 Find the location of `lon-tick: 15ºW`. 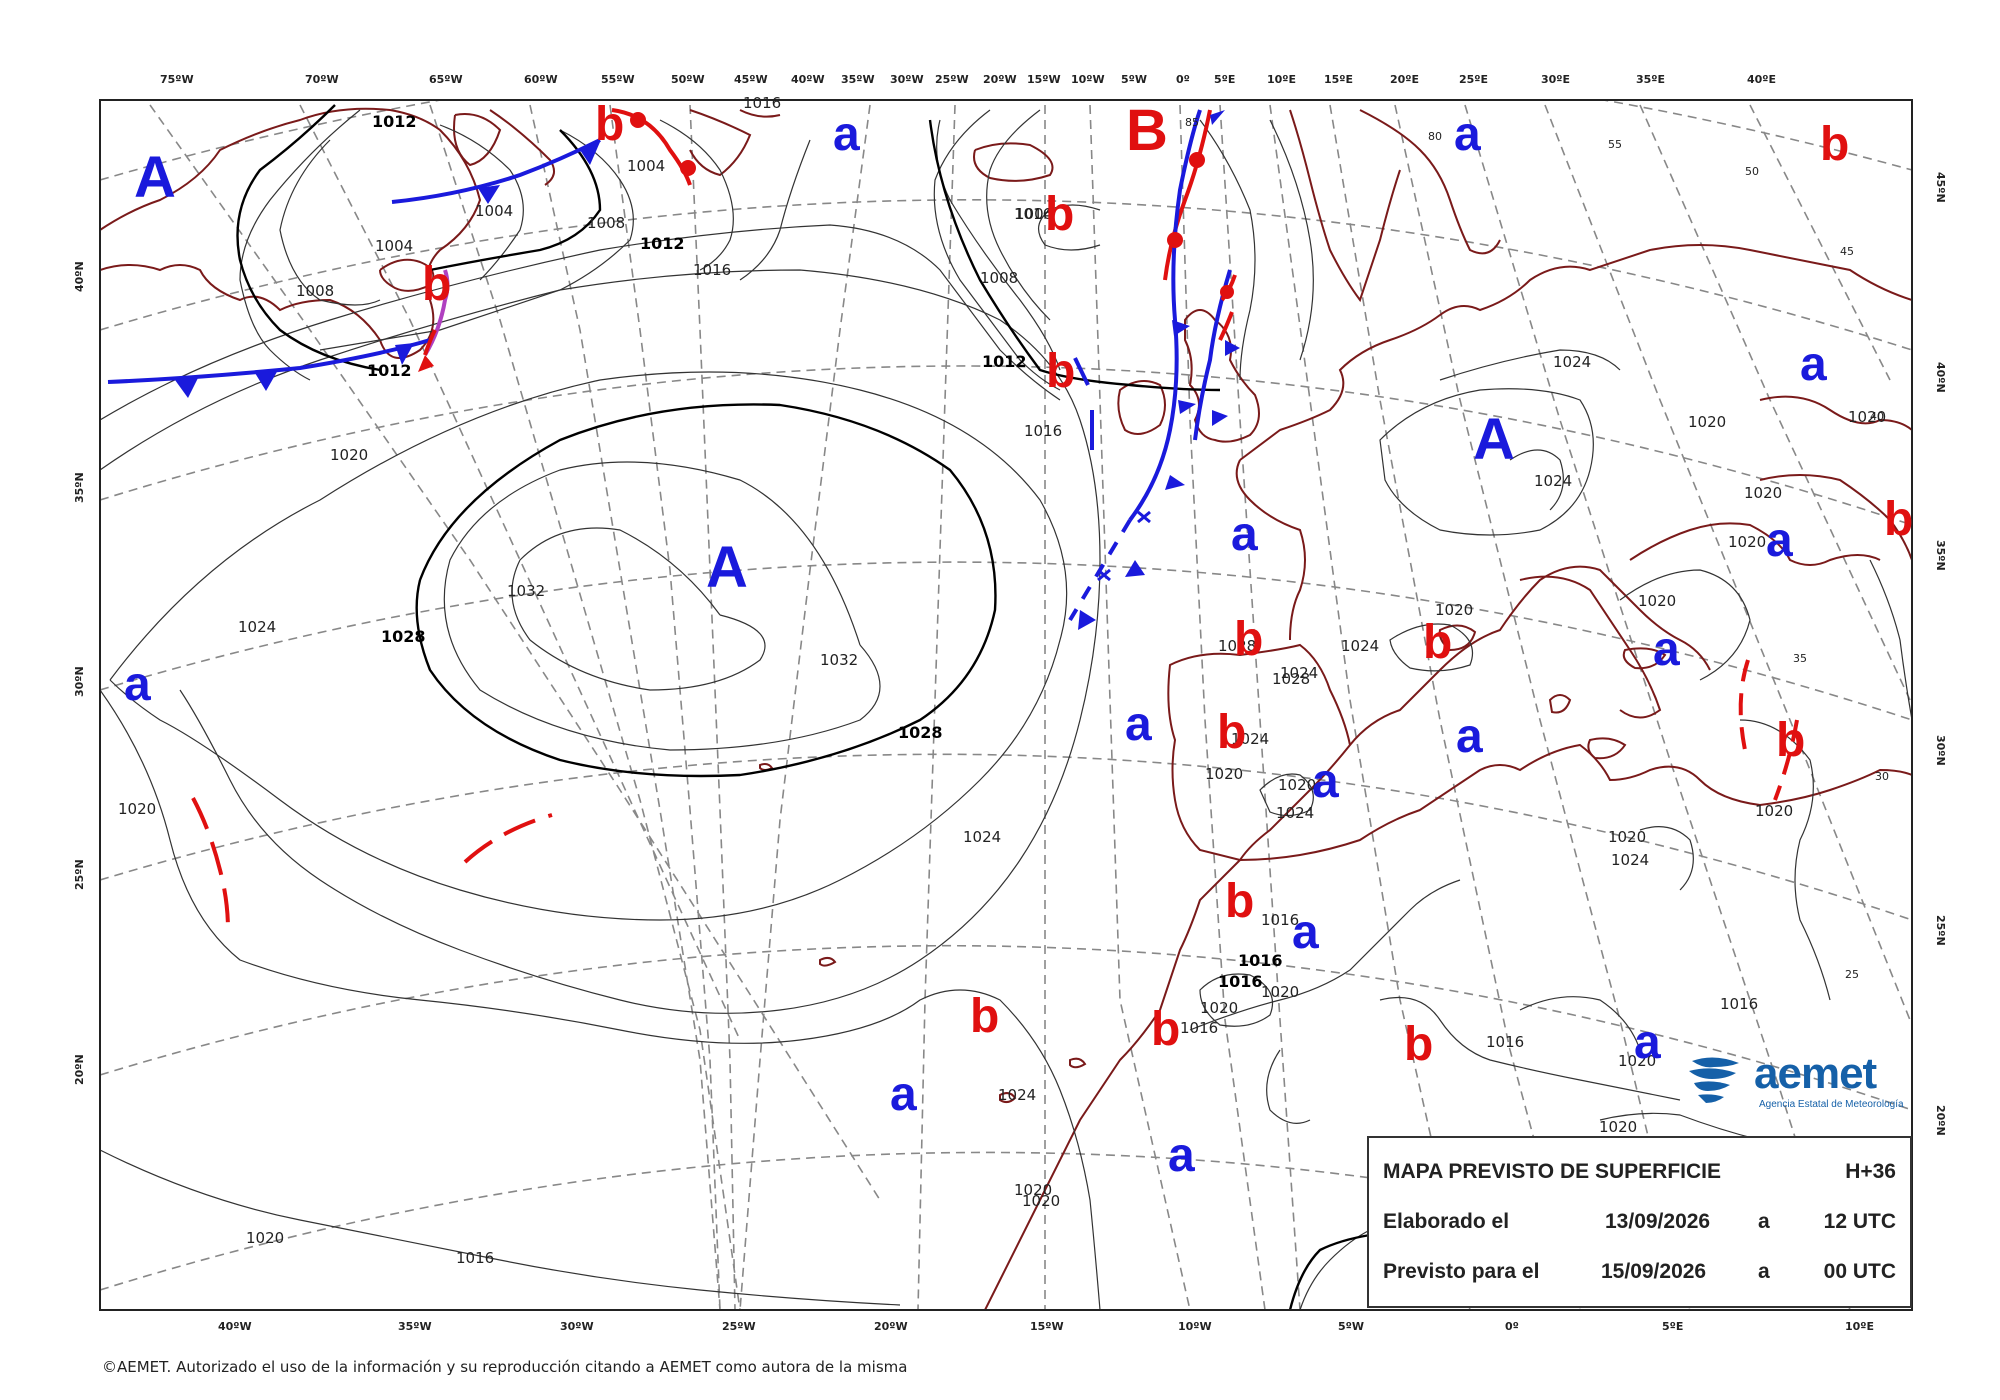

lon-tick: 15ºW is located at coordinates (1044, 79).